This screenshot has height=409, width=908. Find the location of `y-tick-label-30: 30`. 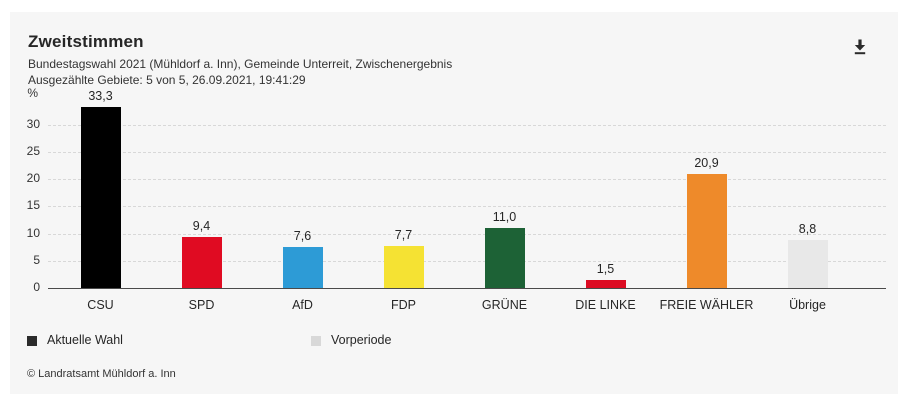

y-tick-label-30: 30 is located at coordinates (33, 123).